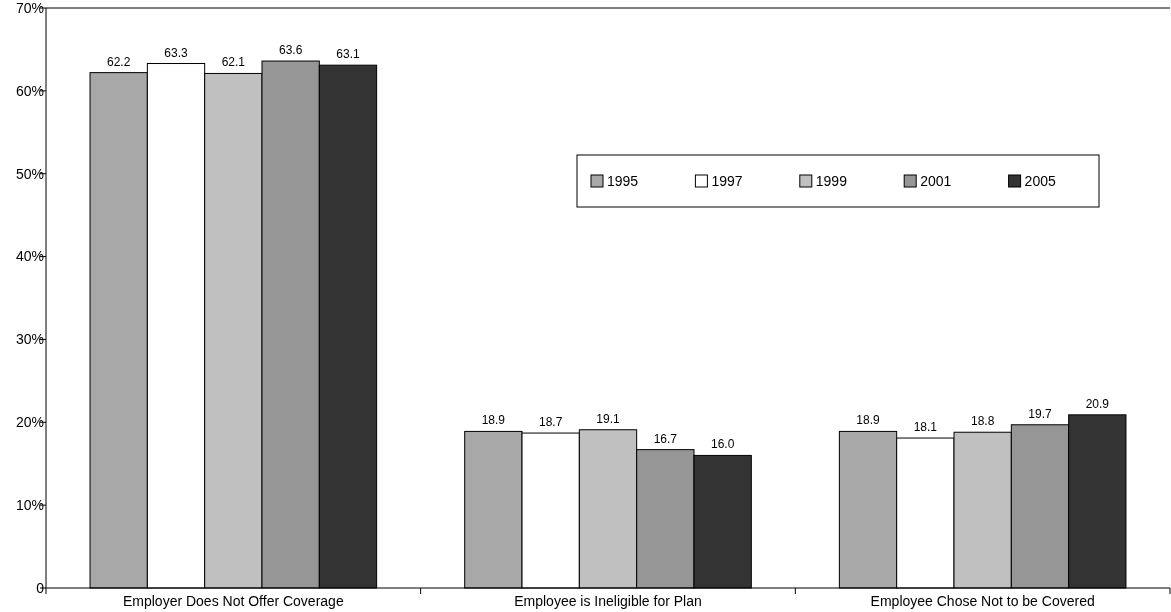 This screenshot has height=612, width=1171. What do you see at coordinates (982, 421) in the screenshot?
I see `data-label: 18.8` at bounding box center [982, 421].